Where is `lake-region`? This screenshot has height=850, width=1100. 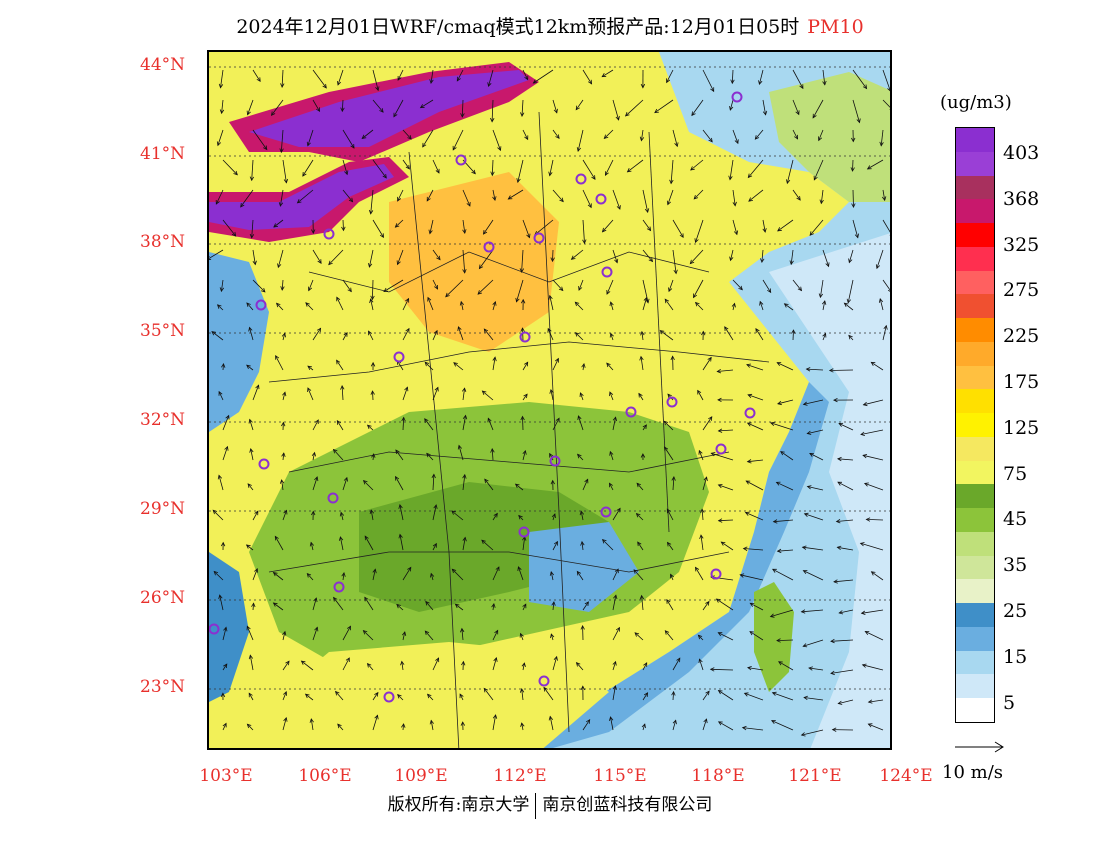 lake-region is located at coordinates (584, 567).